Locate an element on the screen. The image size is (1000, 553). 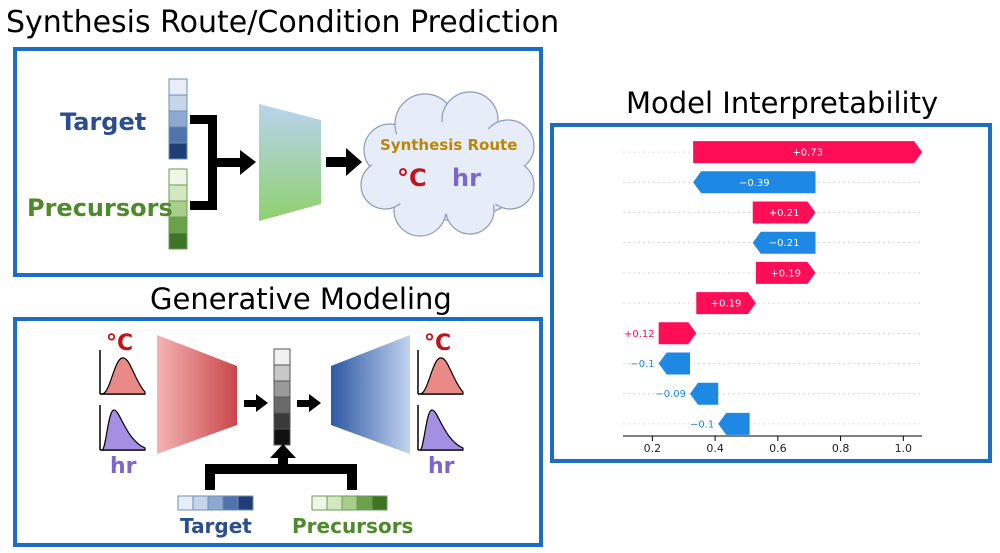
interpretability-title: Model Interpretability is located at coordinates (782, 103).